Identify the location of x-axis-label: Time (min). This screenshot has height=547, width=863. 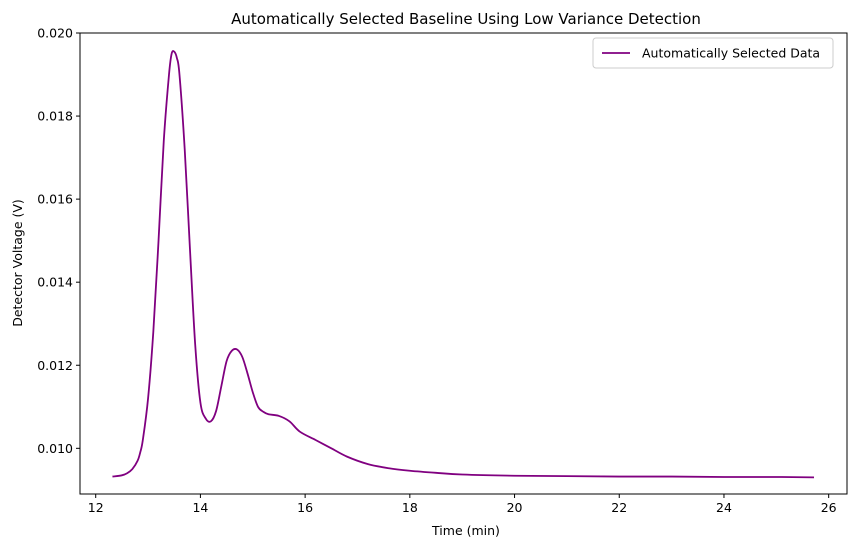
(465, 530).